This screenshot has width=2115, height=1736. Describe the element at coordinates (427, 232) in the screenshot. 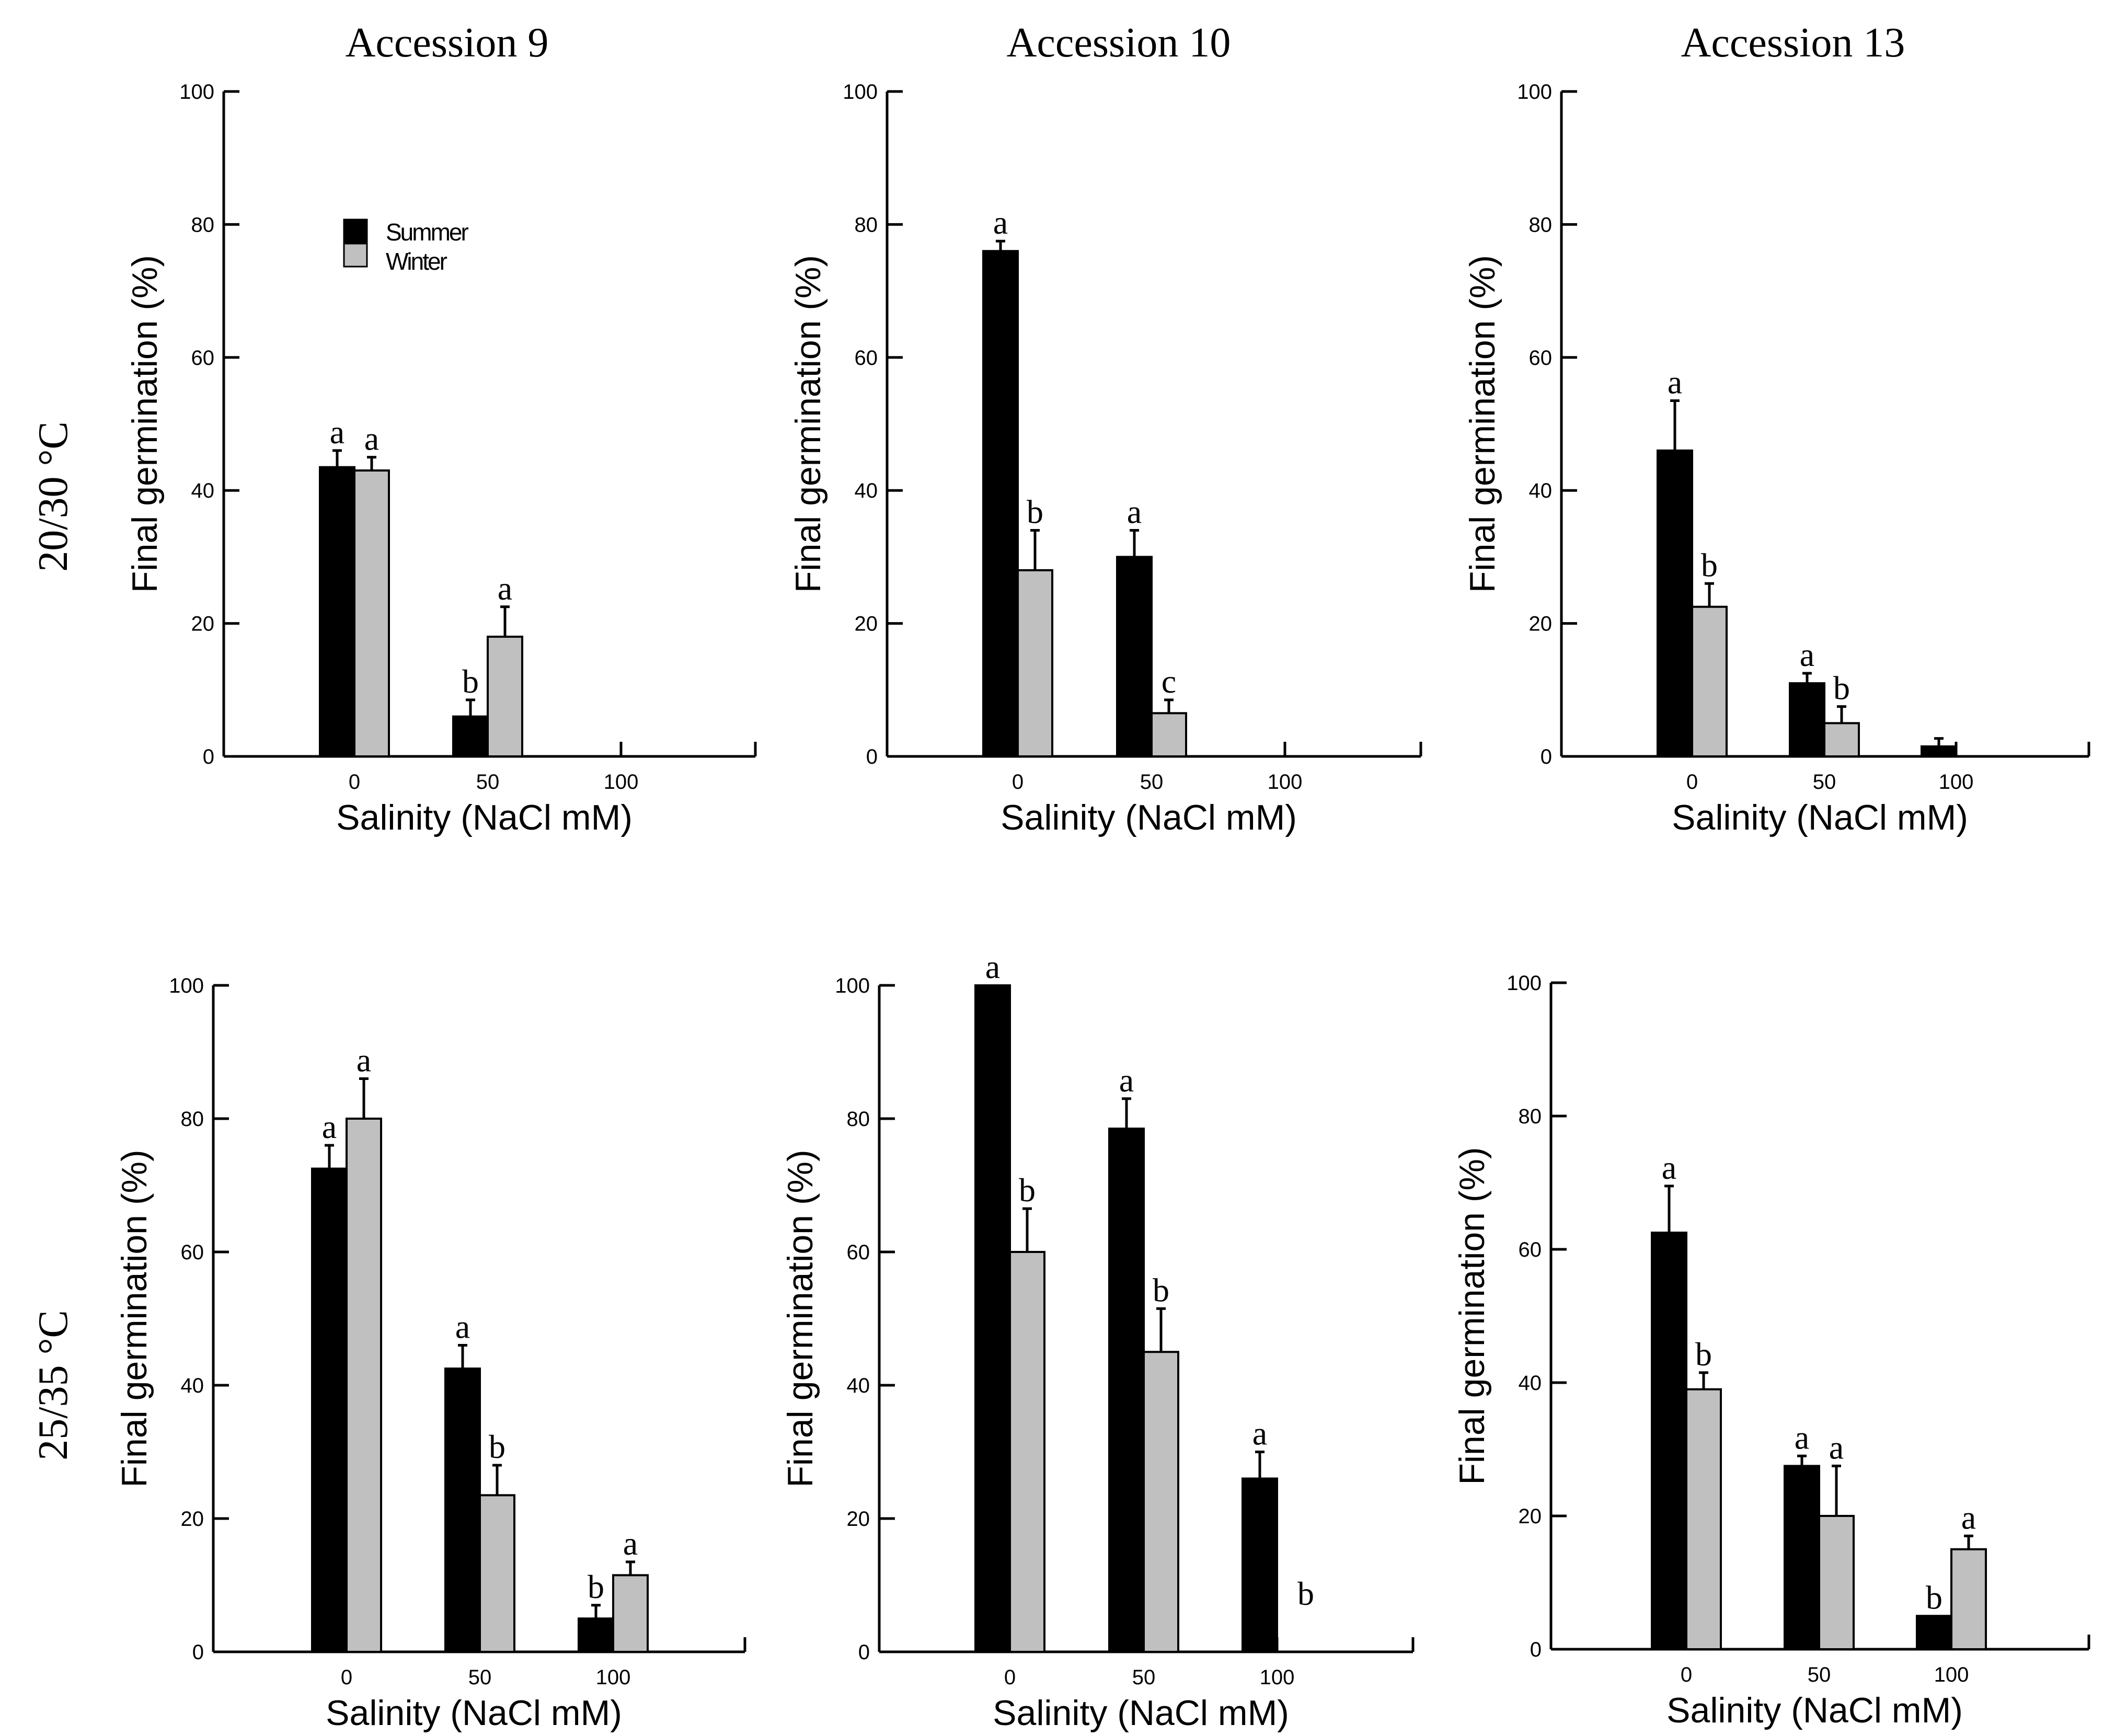

I see `legend-summer-label: Summer` at that location.